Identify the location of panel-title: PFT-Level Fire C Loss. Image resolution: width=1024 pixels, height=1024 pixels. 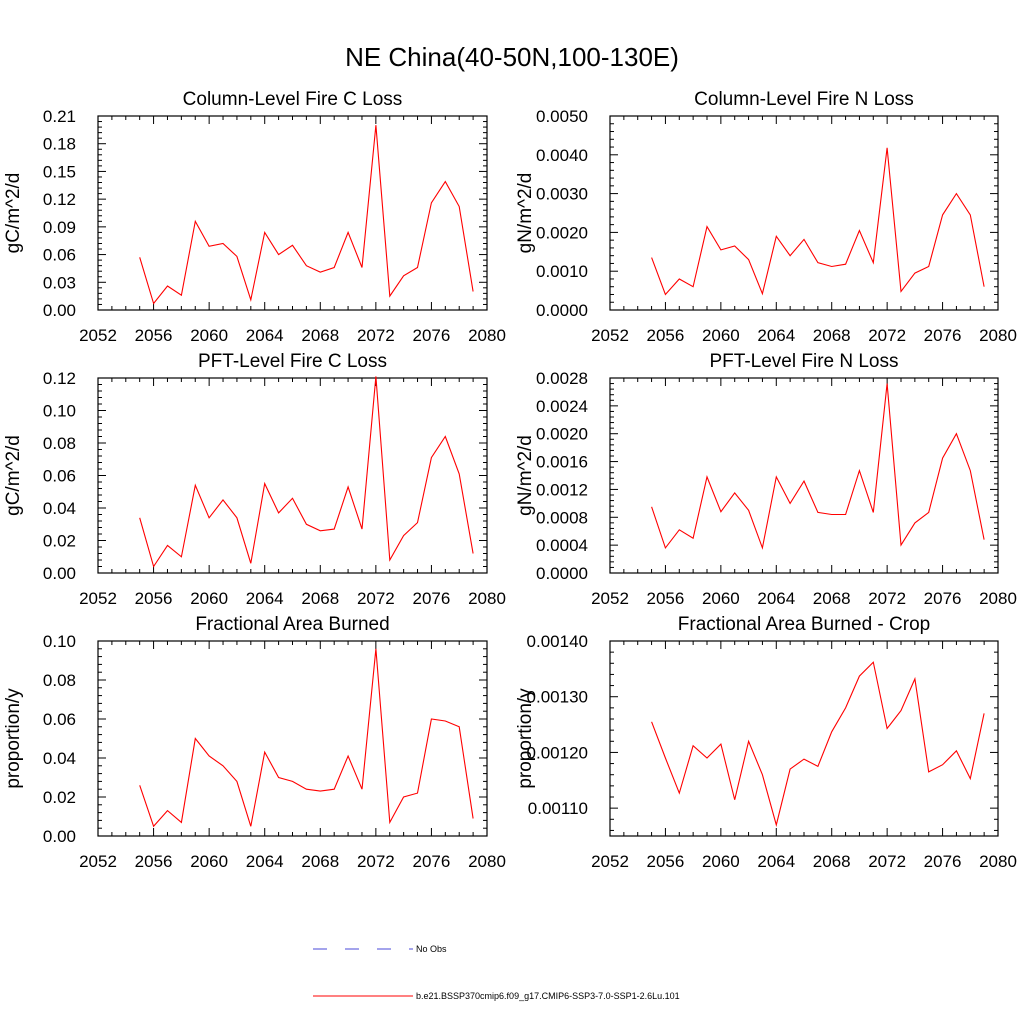
(292, 361).